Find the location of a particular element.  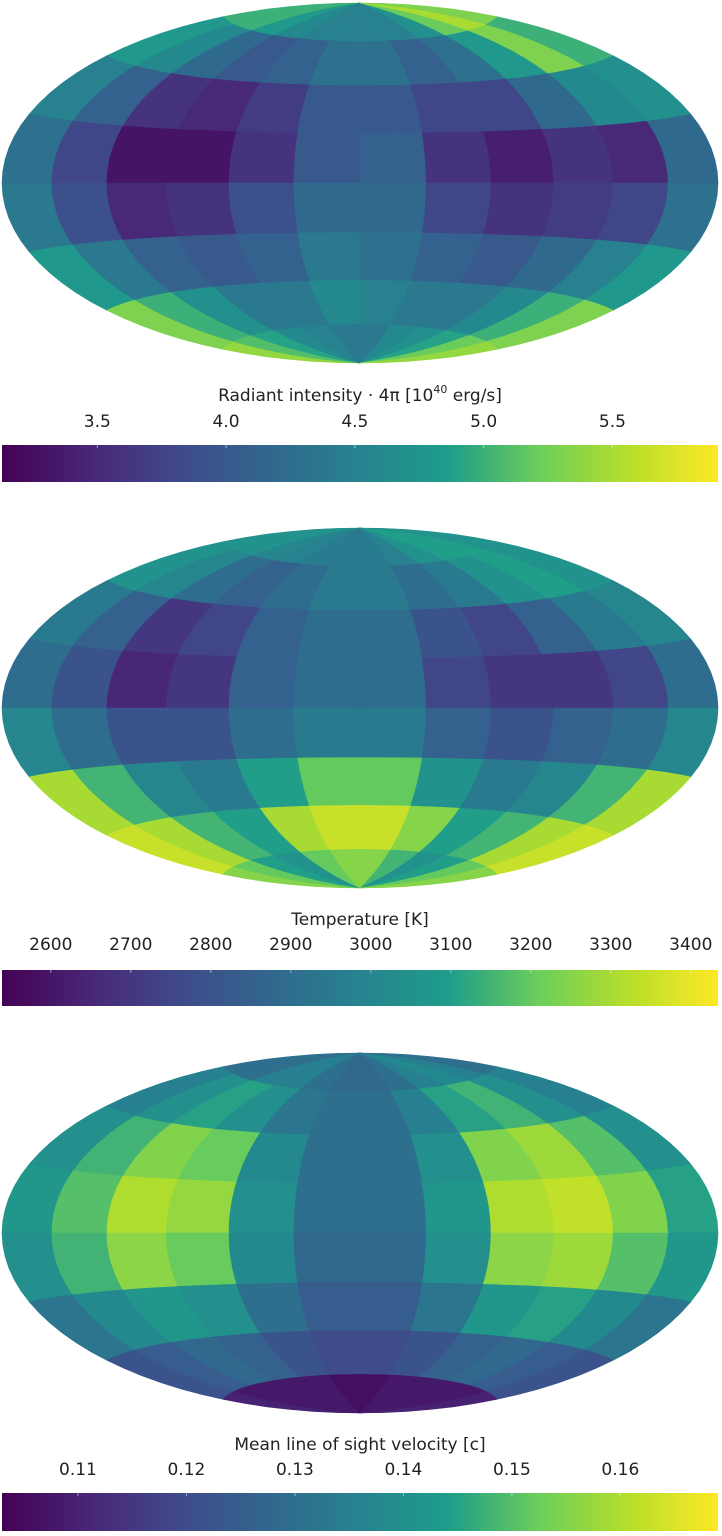

colorbar-tick-label: 4.5 is located at coordinates (354, 422).